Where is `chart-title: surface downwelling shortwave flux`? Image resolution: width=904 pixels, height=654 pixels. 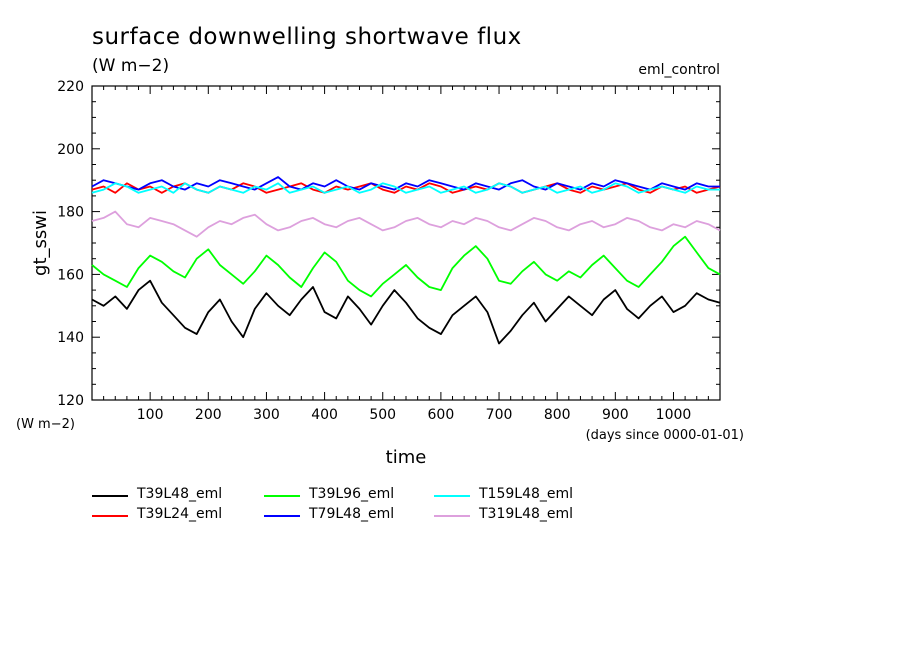
chart-title: surface downwelling shortwave flux is located at coordinates (307, 37).